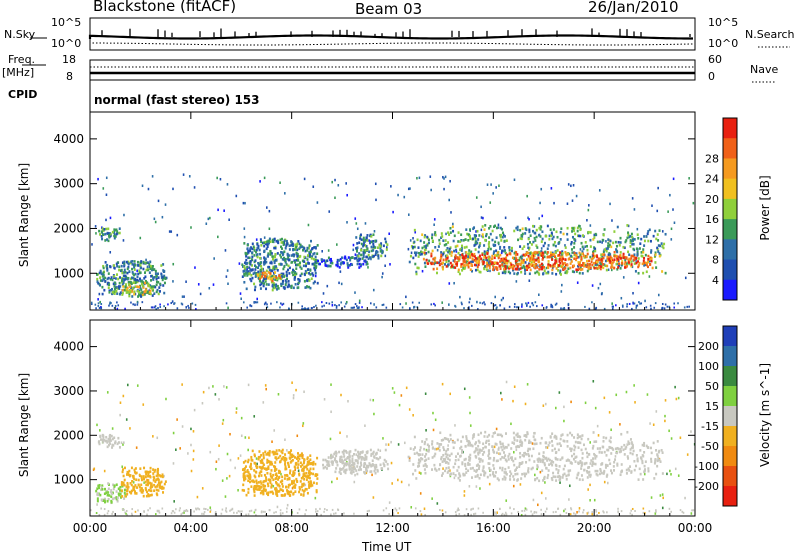 The width and height of the screenshot is (800, 554). Describe the element at coordinates (20, 34) in the screenshot. I see `nsky-label: N.Sky` at that location.